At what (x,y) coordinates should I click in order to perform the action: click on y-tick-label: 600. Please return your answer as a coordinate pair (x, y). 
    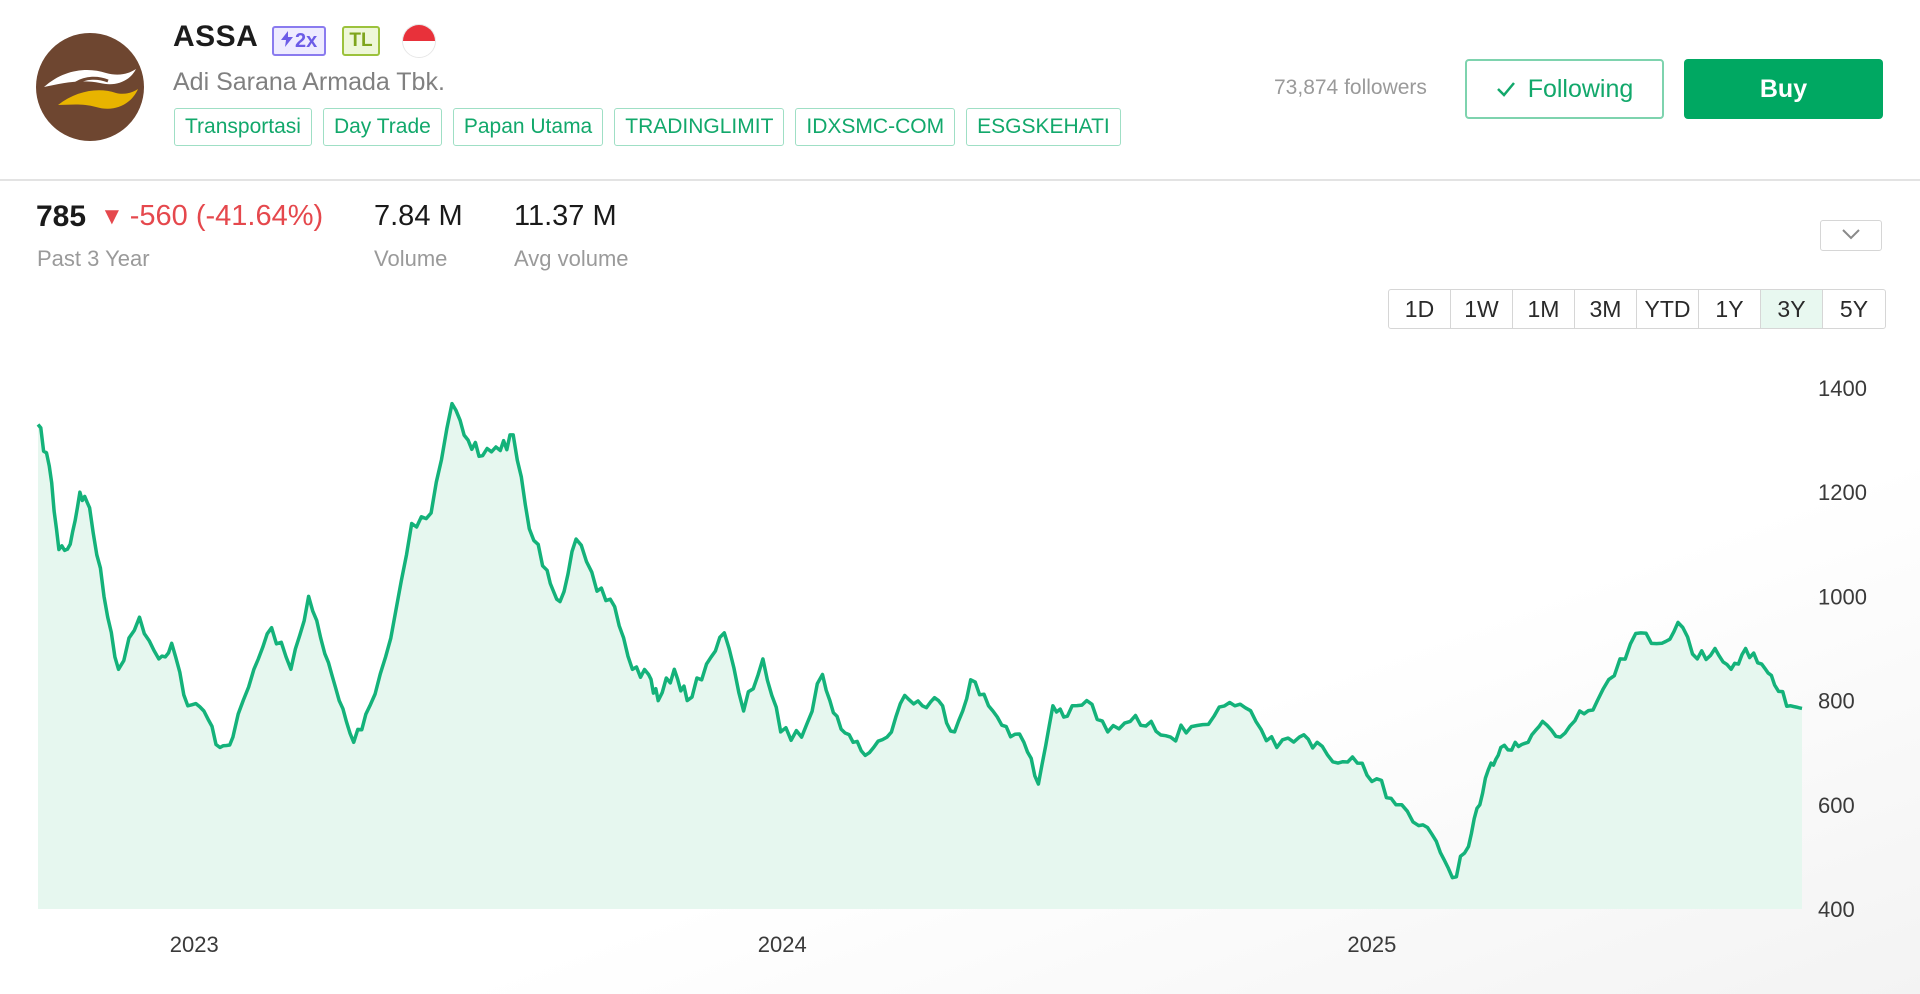
    Looking at the image, I should click on (1836, 805).